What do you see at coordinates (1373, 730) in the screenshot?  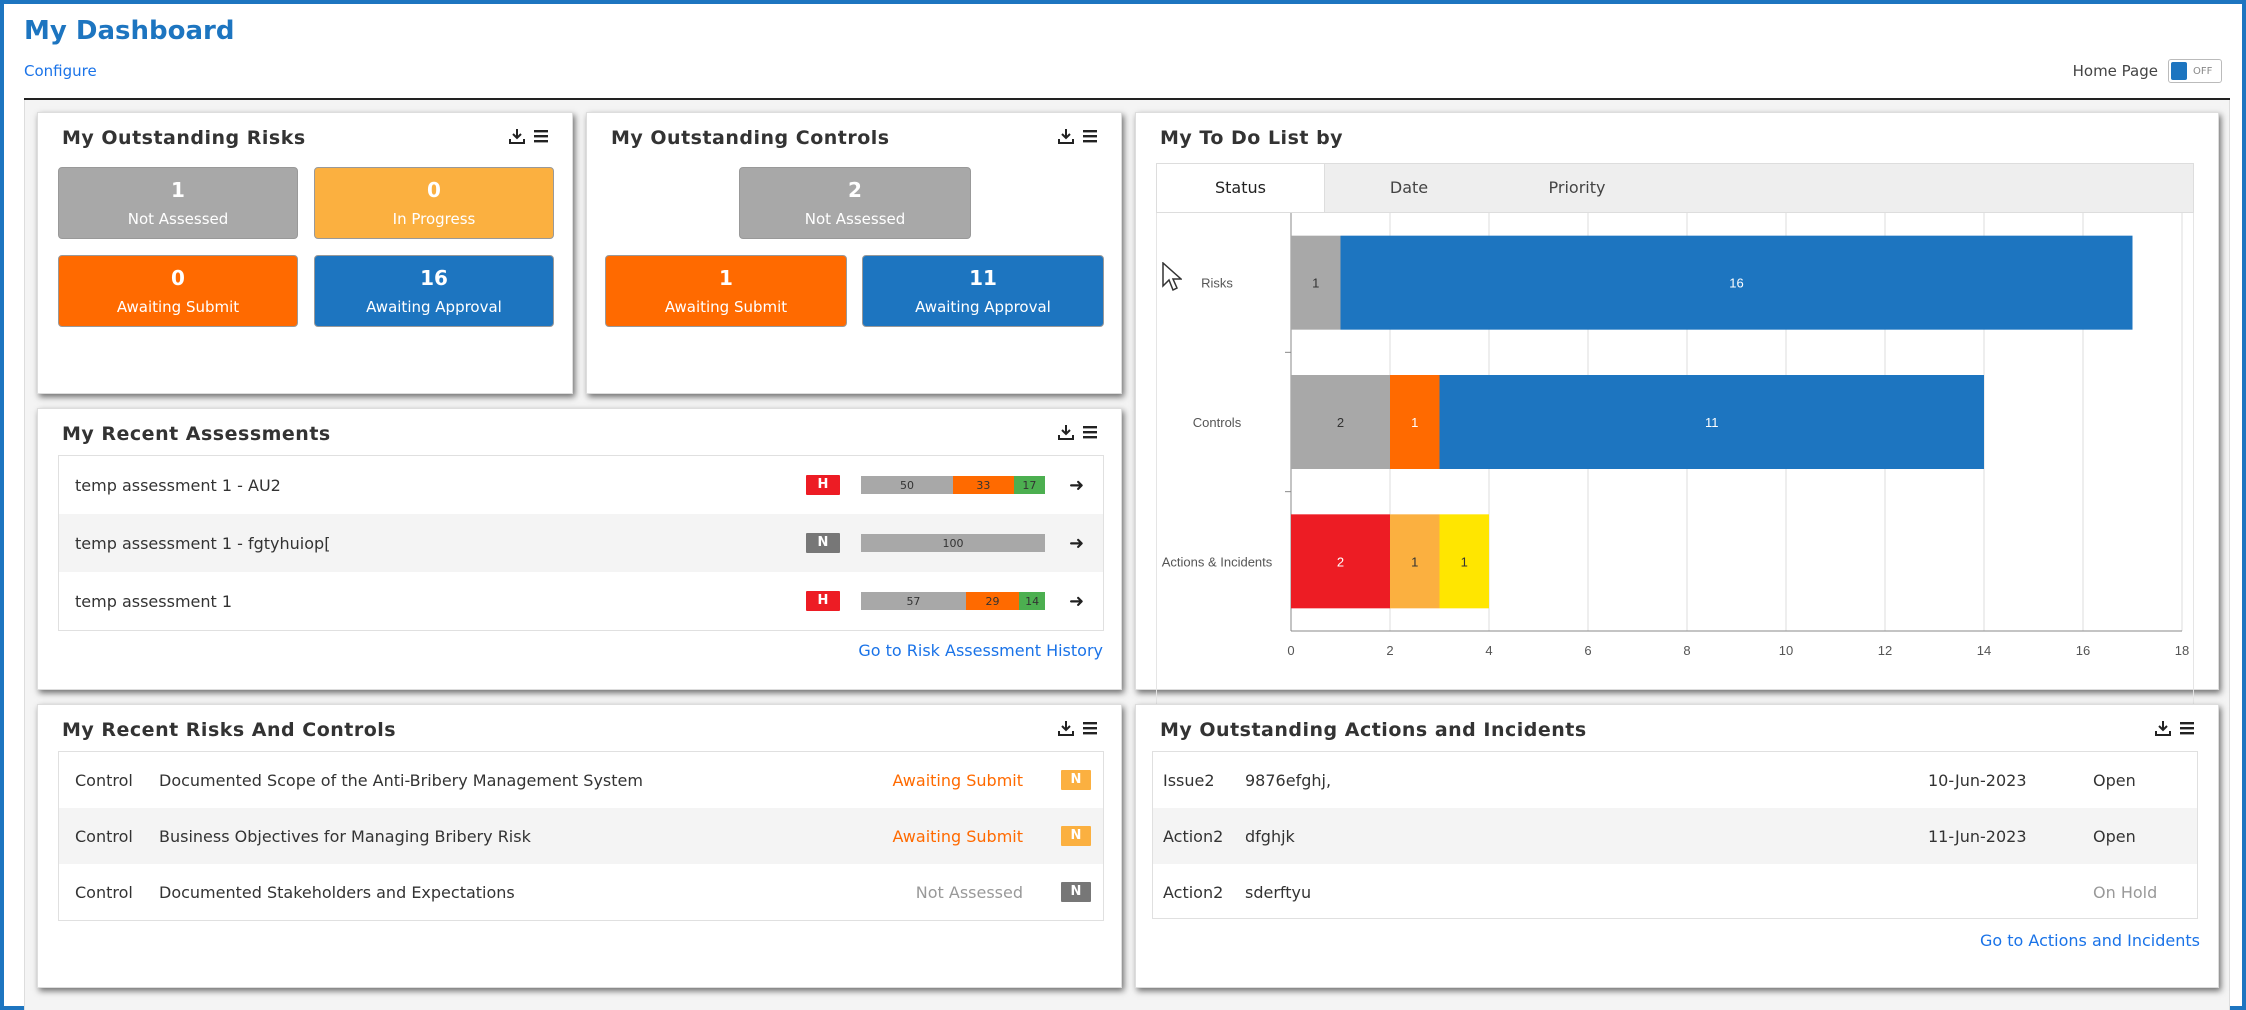 I see `panel-title: My Outstanding Actions and Incidents` at bounding box center [1373, 730].